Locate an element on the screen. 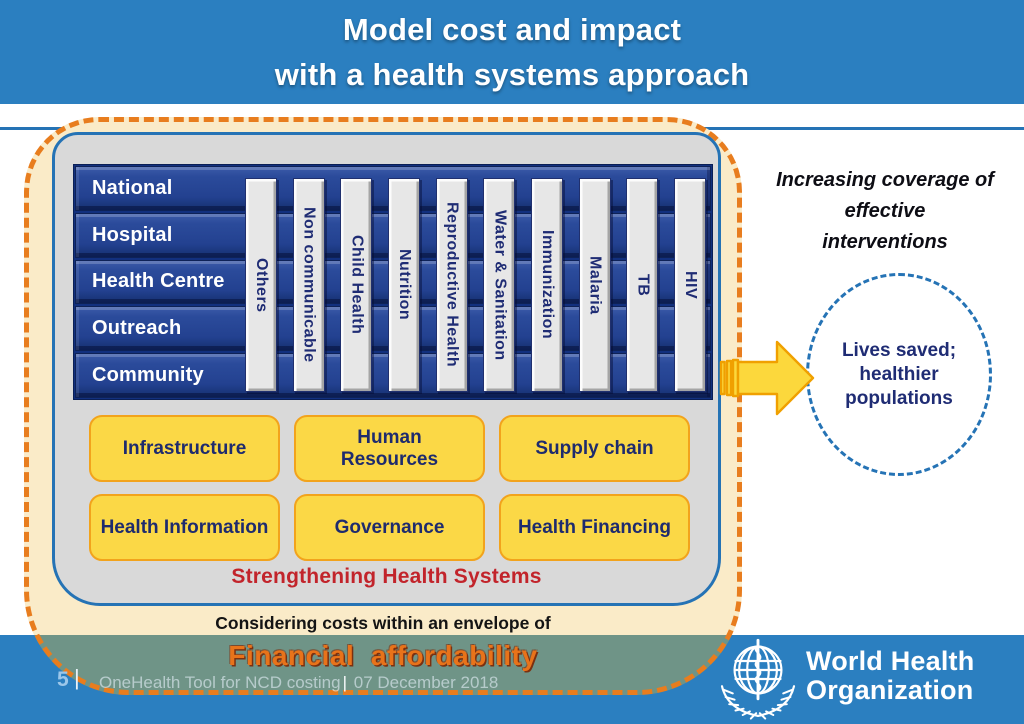  who-name-line1: World Health is located at coordinates (890, 661).